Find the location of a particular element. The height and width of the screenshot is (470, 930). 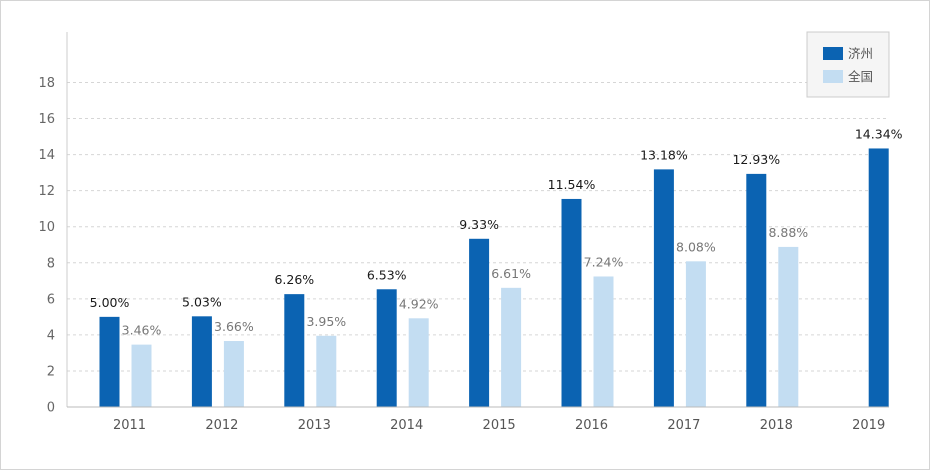

x-tick-label: 2016 is located at coordinates (591, 425).